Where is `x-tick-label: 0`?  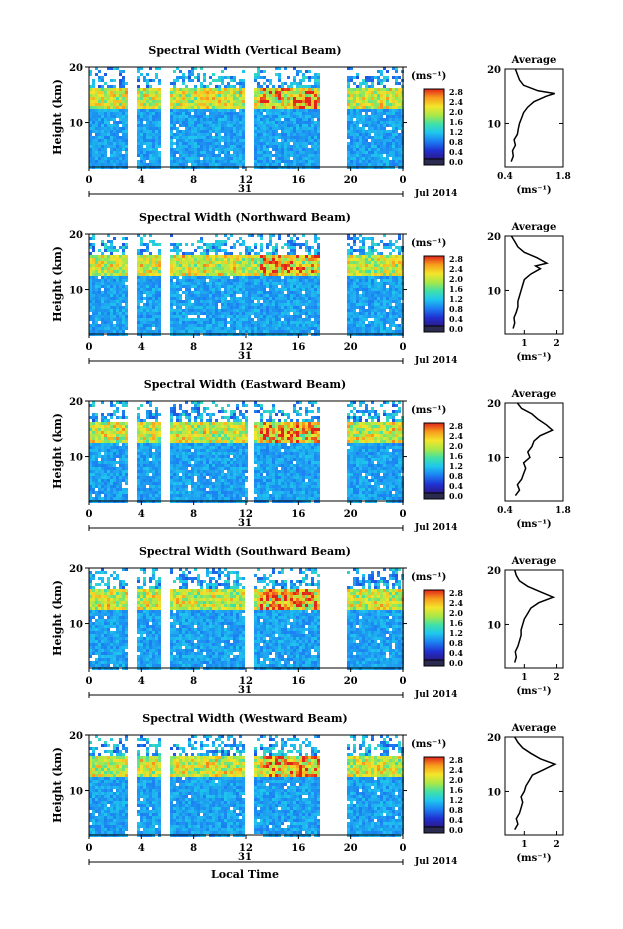
x-tick-label: 0 is located at coordinates (403, 180).